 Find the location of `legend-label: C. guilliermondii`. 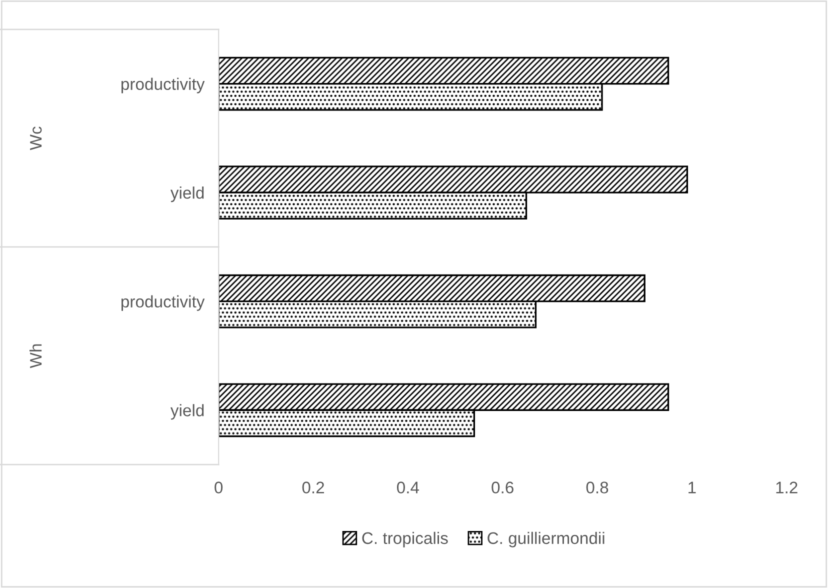

legend-label: C. guilliermondii is located at coordinates (546, 540).